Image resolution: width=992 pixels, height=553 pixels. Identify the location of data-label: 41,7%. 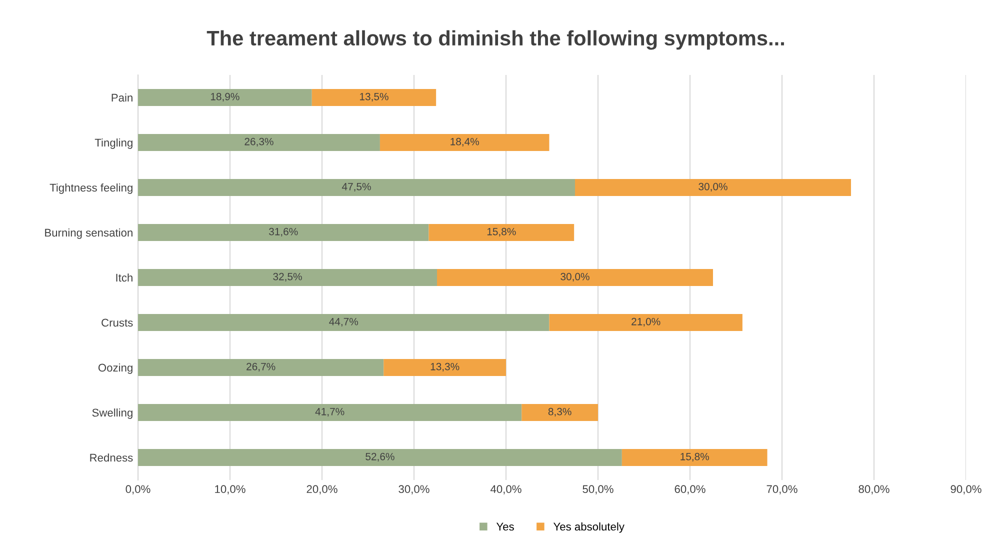
(329, 412).